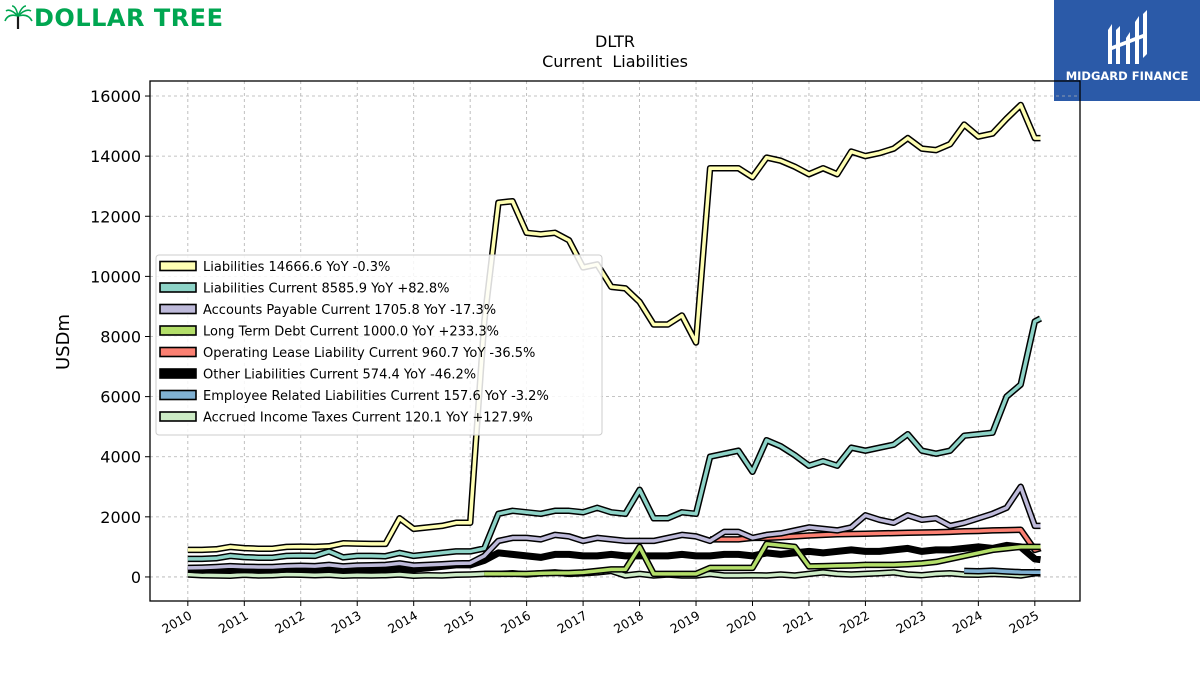  Describe the element at coordinates (115, 96) in the screenshot. I see `y-tick-label: 16000` at that location.